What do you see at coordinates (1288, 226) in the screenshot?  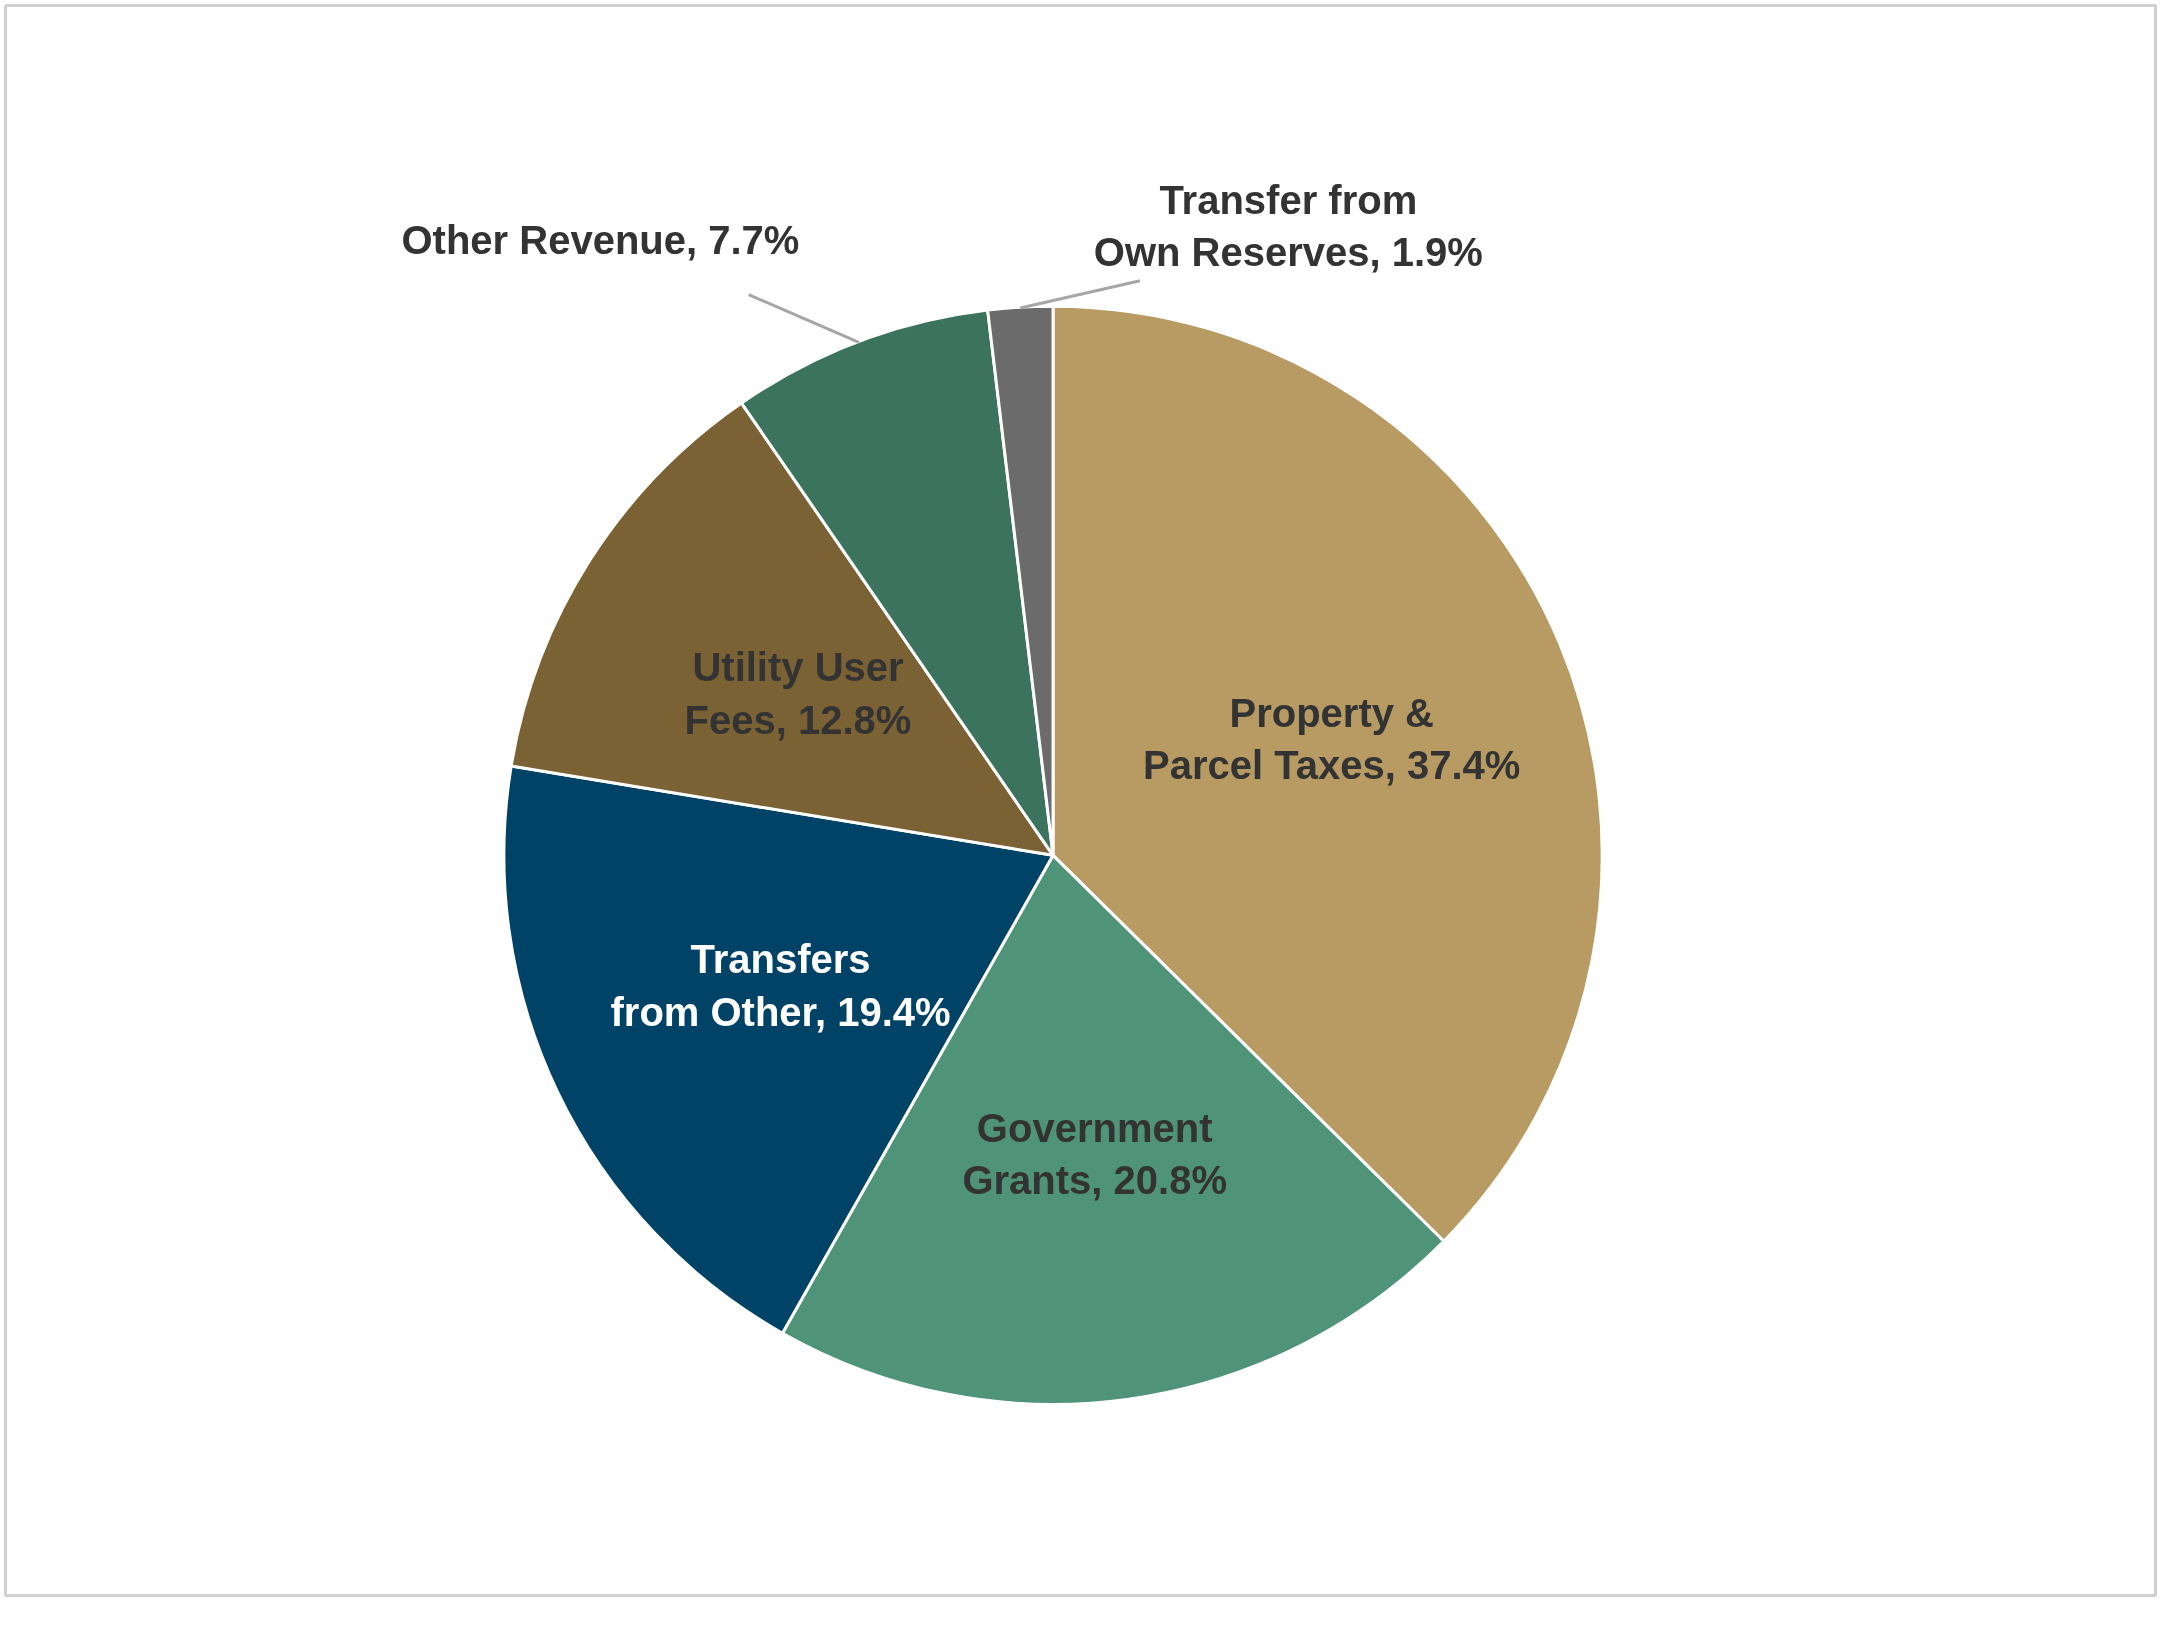 I see `slice-label: Transfer from Own Reserves, 1.9%` at bounding box center [1288, 226].